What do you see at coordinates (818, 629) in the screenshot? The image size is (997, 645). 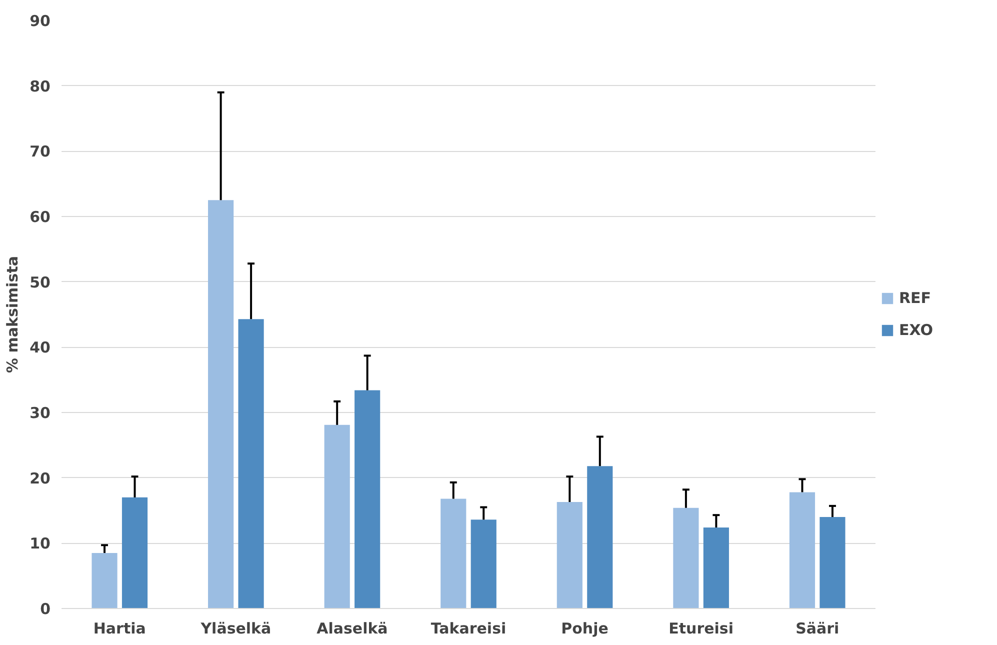 I see `x-tick-label: Sääri` at bounding box center [818, 629].